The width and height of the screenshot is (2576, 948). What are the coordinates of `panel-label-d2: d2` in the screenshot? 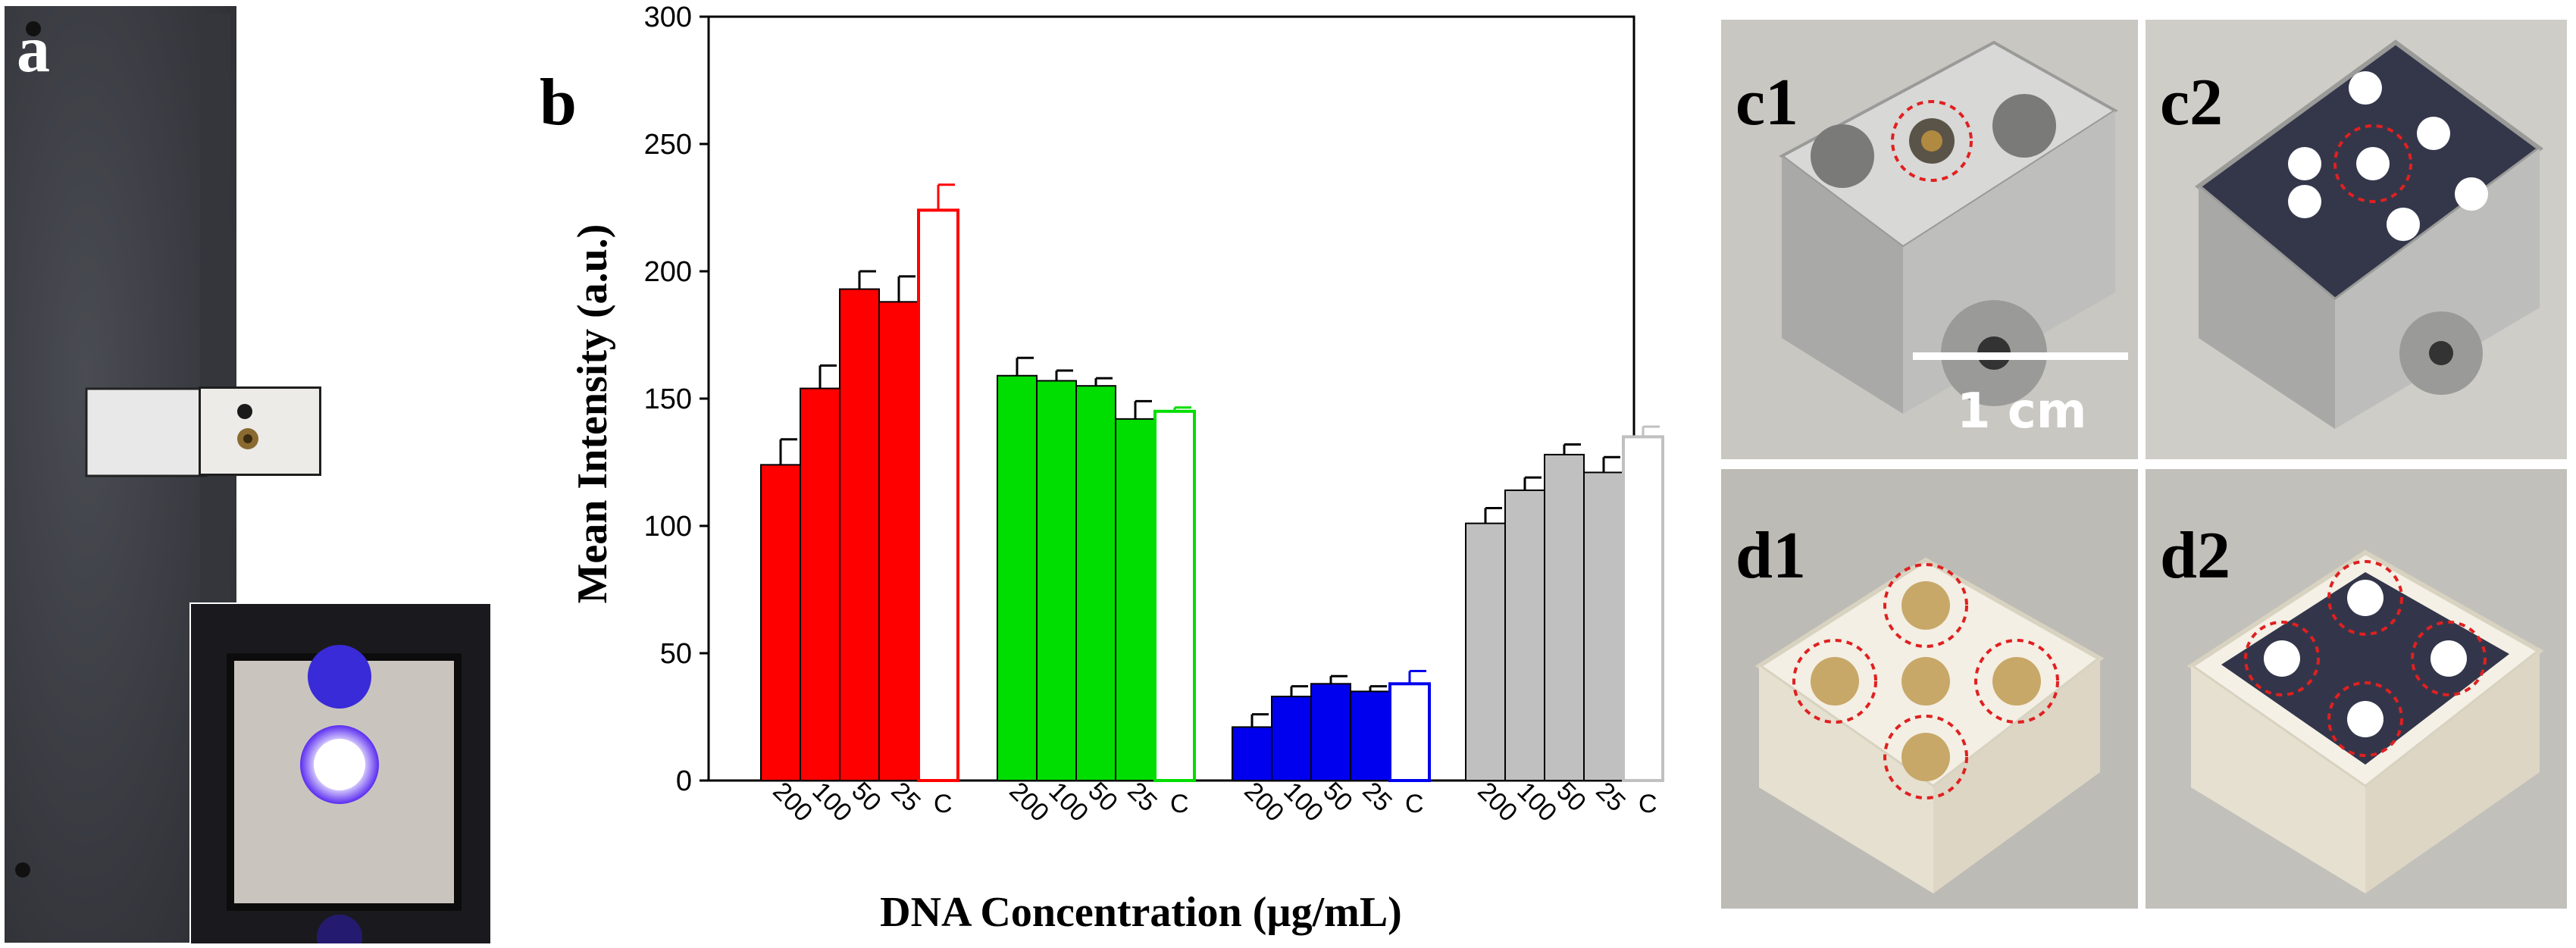 It's located at (2195, 556).